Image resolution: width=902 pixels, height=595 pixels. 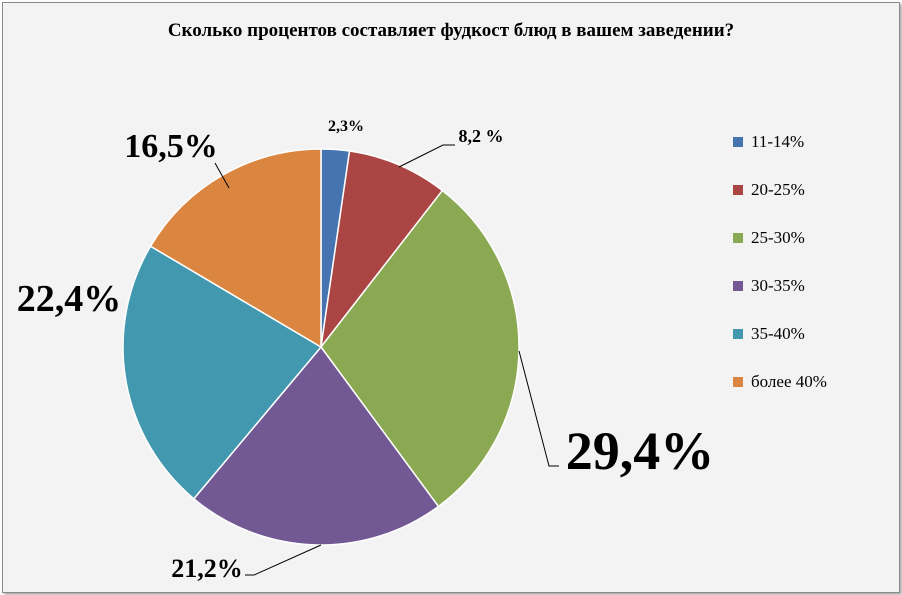 I want to click on chart-legend: 11-14% 20-25% 25-30% 30-35% 35-40% более 40%, so click(x=780, y=262).